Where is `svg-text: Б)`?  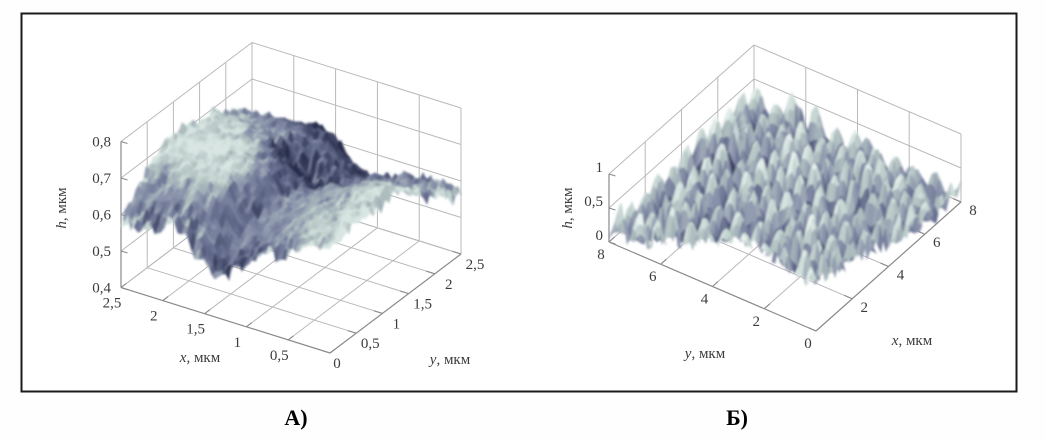 svg-text: Б) is located at coordinates (737, 417).